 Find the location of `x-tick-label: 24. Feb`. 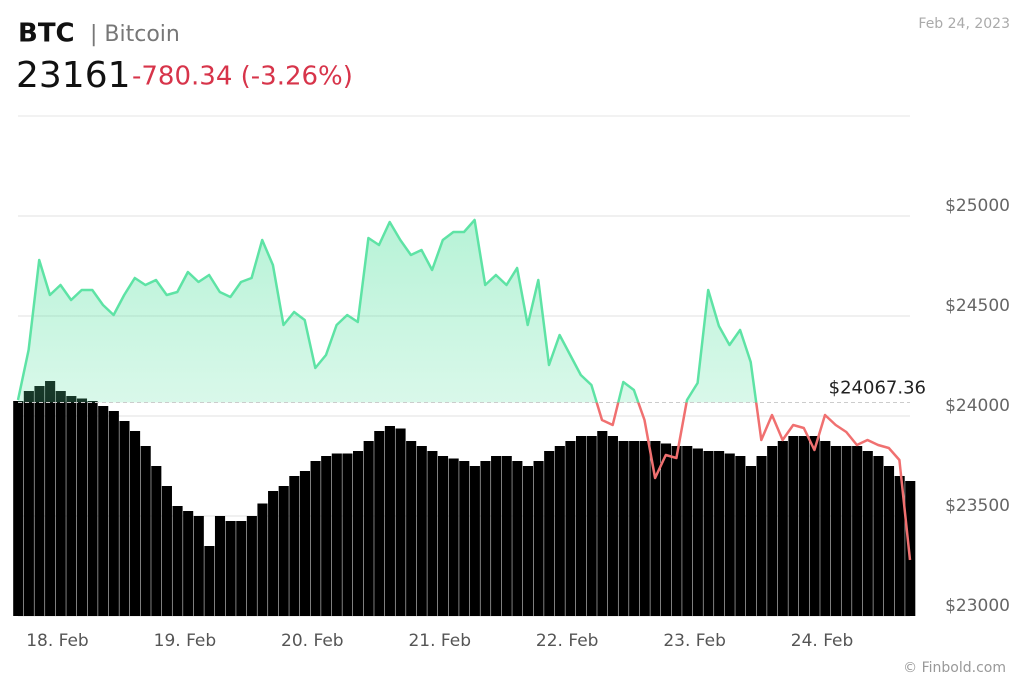

x-tick-label: 24. Feb is located at coordinates (822, 641).